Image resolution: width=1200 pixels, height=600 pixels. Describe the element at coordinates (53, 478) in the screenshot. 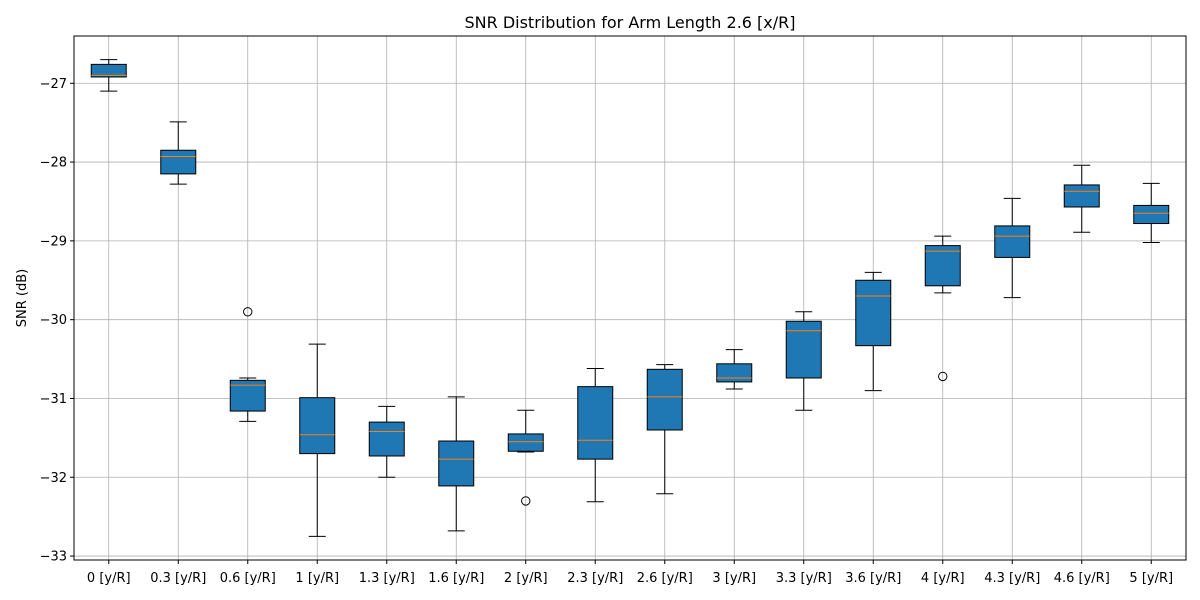

I see `y-tick-label: −32` at that location.